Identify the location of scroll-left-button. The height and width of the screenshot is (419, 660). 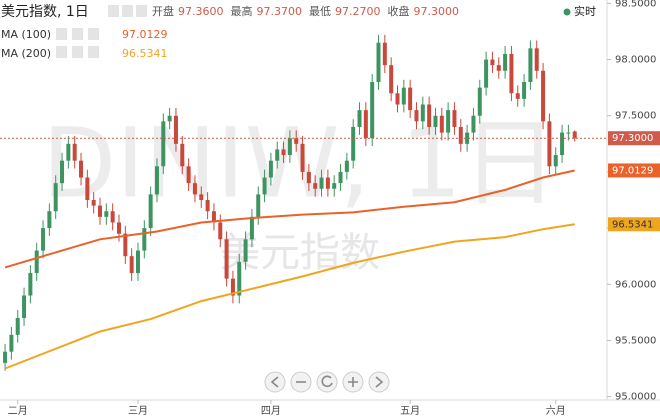
(275, 382).